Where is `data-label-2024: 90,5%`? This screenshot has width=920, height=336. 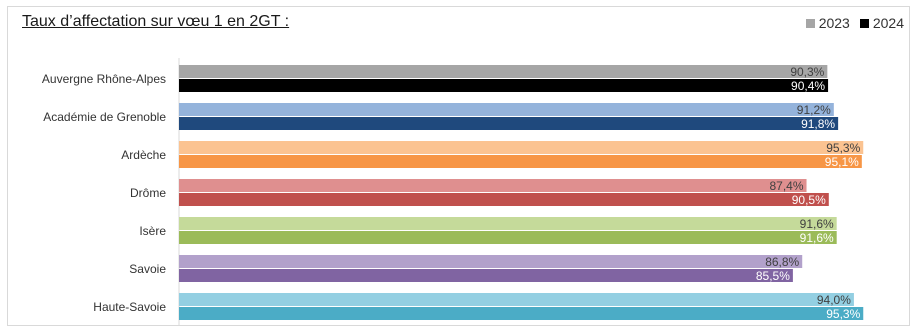
data-label-2024: 90,5% is located at coordinates (809, 200).